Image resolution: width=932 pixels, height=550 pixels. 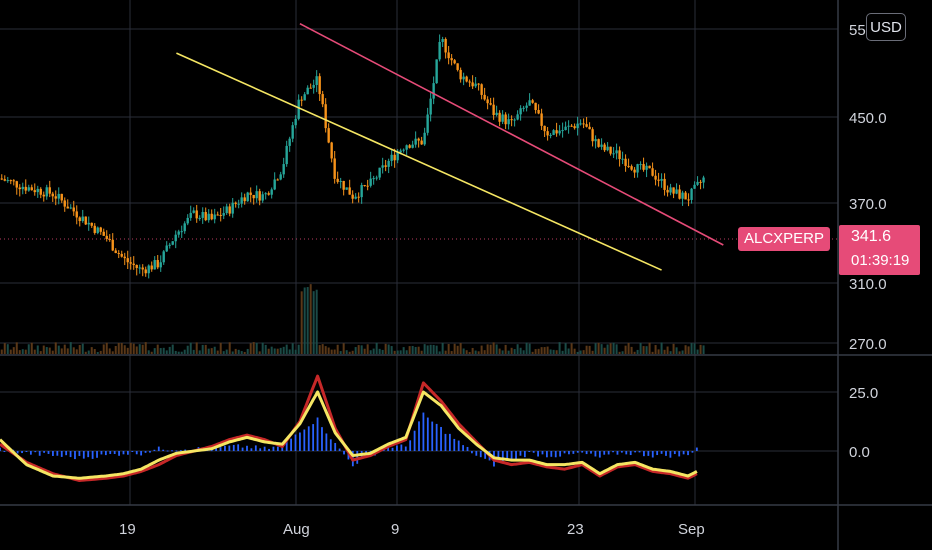 What do you see at coordinates (395, 529) in the screenshot?
I see `x-tick-label: 9` at bounding box center [395, 529].